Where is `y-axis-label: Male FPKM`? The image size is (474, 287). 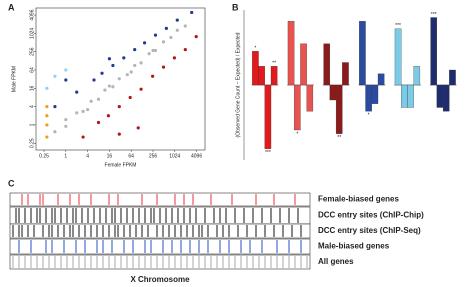 y-axis-label: Male FPKM is located at coordinates (14, 79).